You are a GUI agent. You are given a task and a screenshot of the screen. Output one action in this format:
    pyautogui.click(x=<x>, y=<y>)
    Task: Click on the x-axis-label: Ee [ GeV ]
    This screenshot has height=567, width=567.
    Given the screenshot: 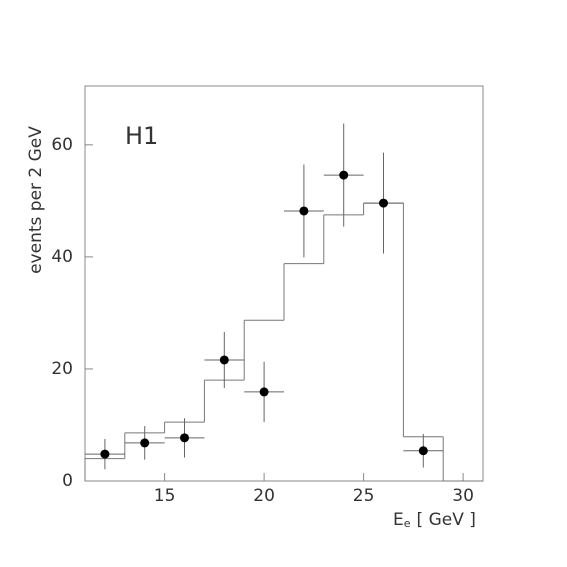 What is the action you would take?
    pyautogui.click(x=434, y=520)
    